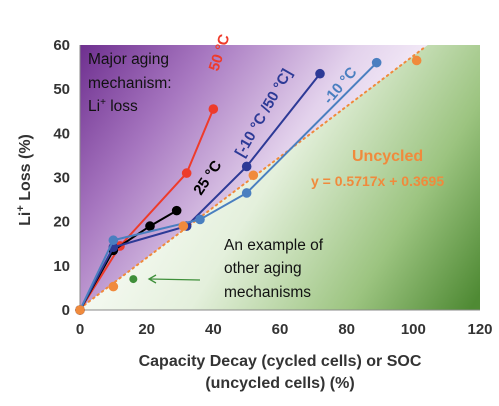 The height and width of the screenshot is (406, 499). Describe the element at coordinates (413, 329) in the screenshot. I see `x-tick-label: 100` at that location.